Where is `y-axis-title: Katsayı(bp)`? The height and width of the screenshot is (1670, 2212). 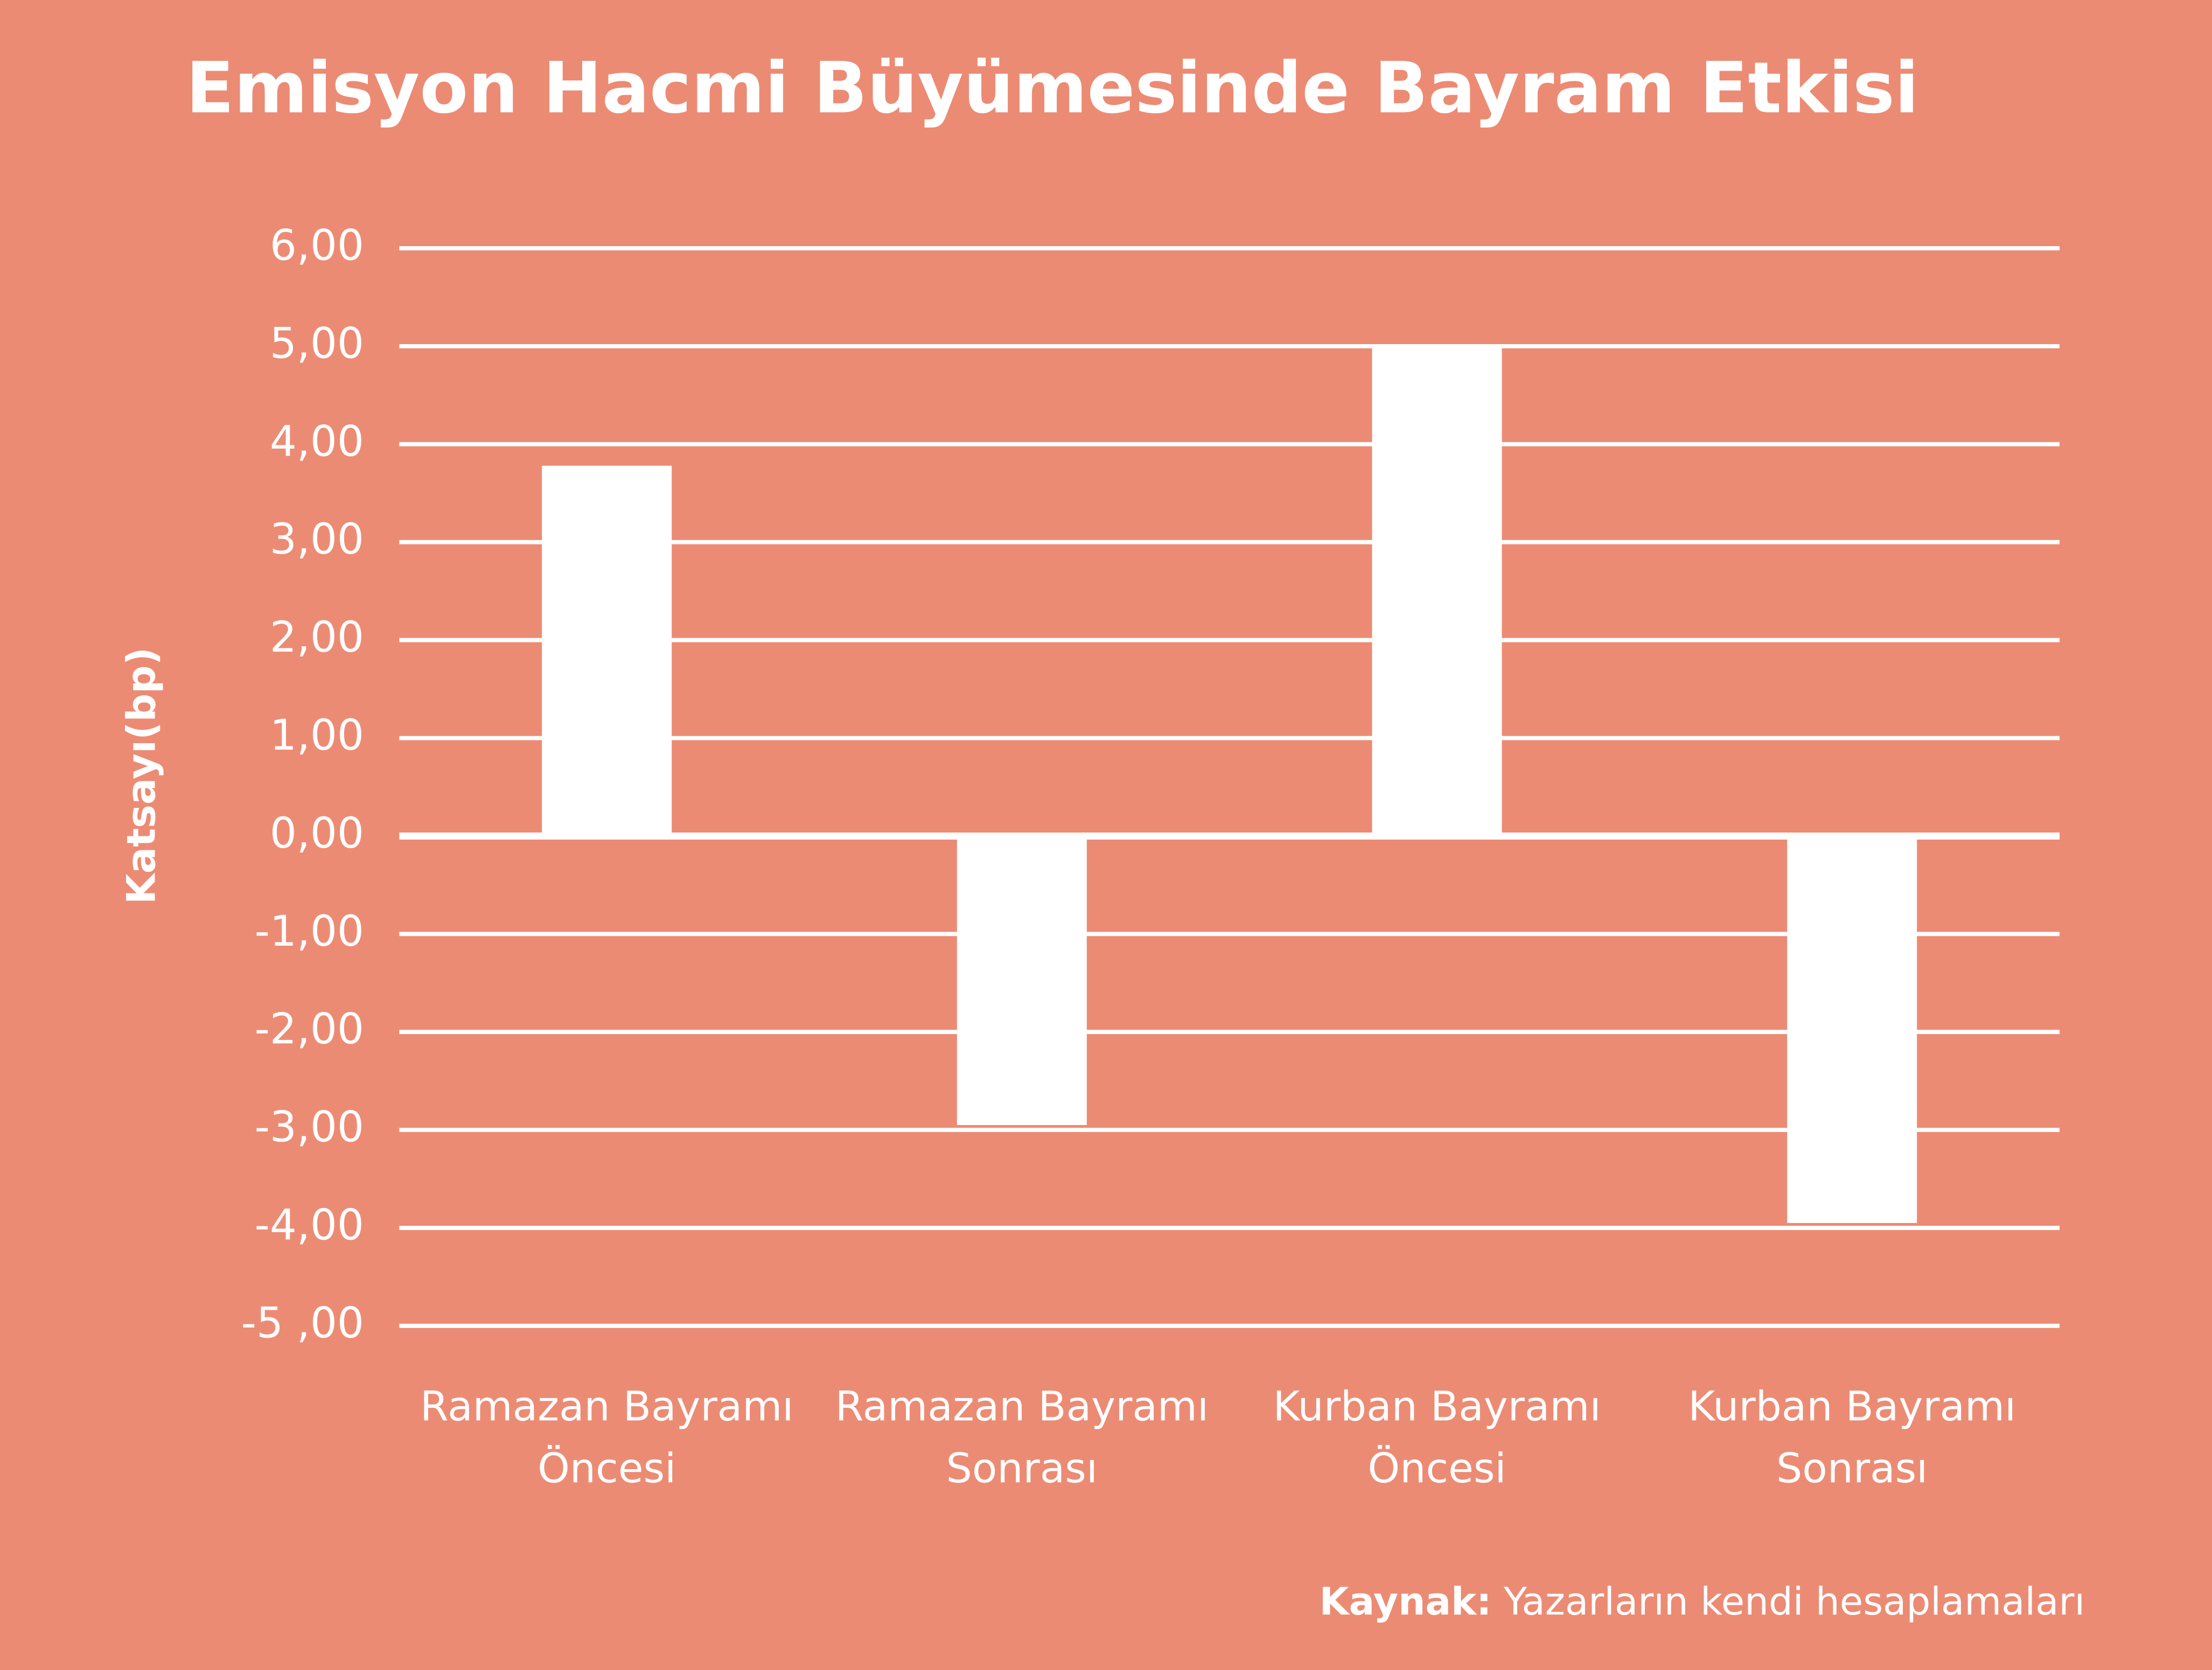 y-axis-title: Katsayı(bp) is located at coordinates (141, 775).